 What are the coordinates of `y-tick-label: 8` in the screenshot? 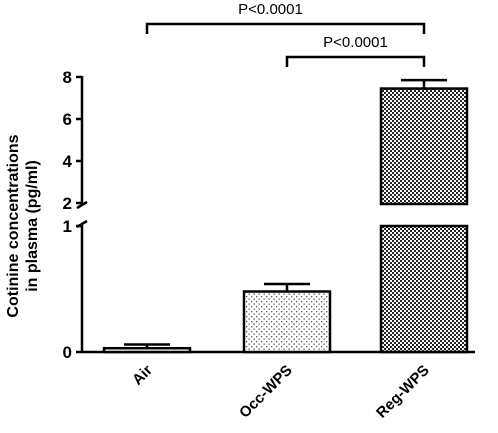 It's located at (67, 77).